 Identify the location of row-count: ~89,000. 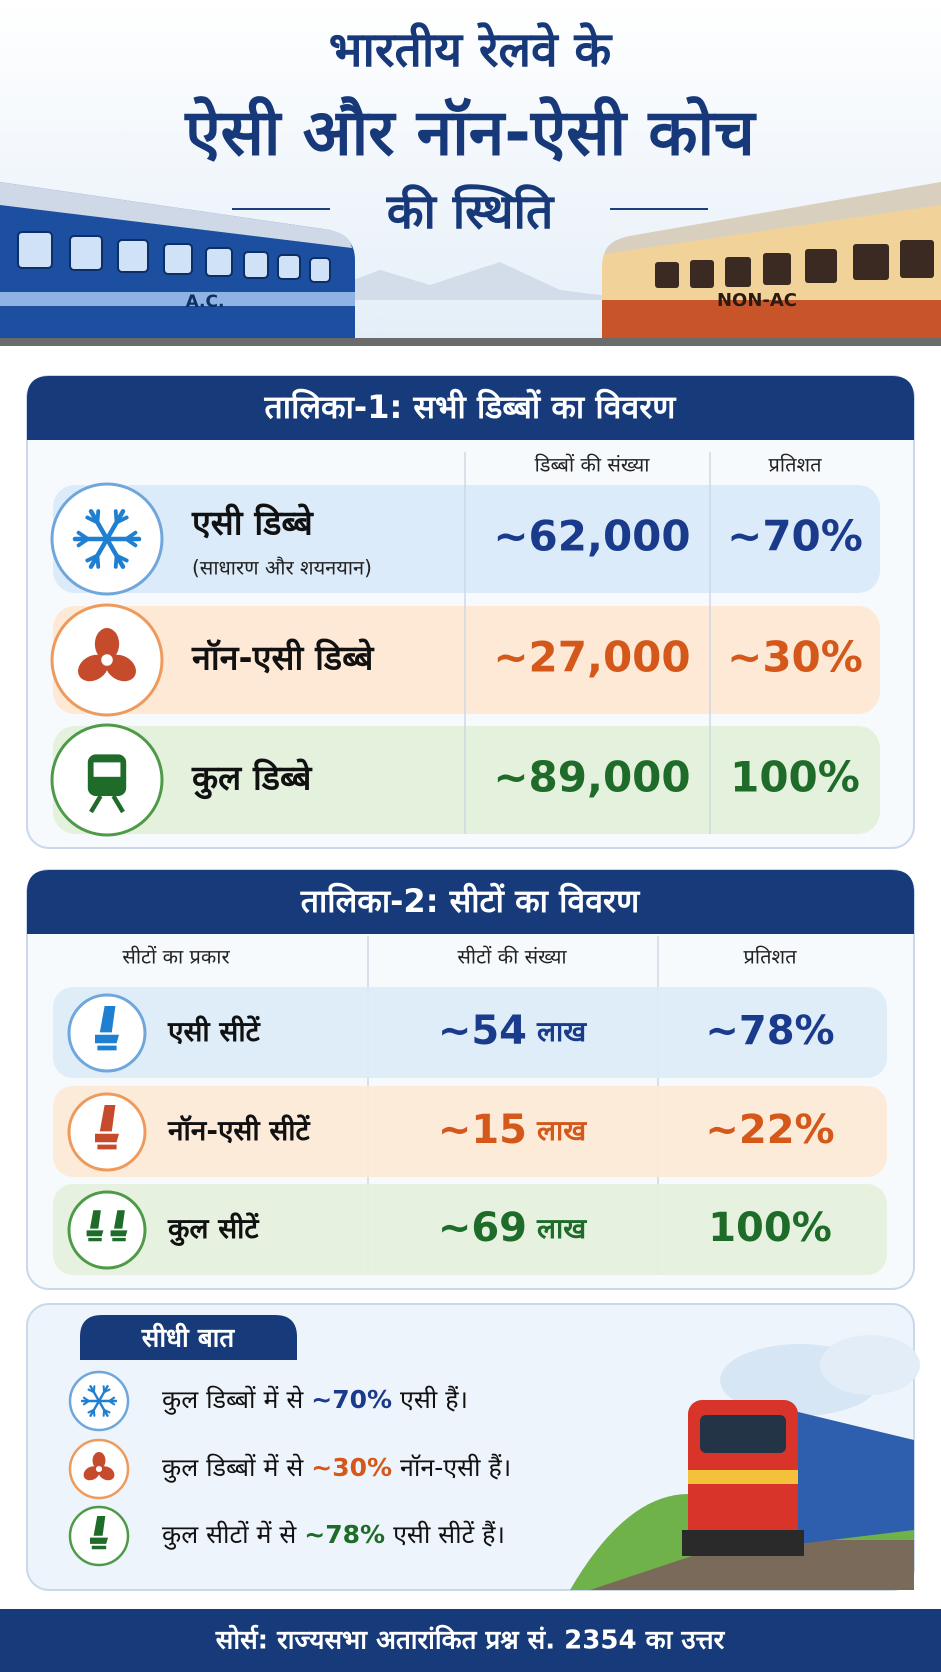
(591, 777).